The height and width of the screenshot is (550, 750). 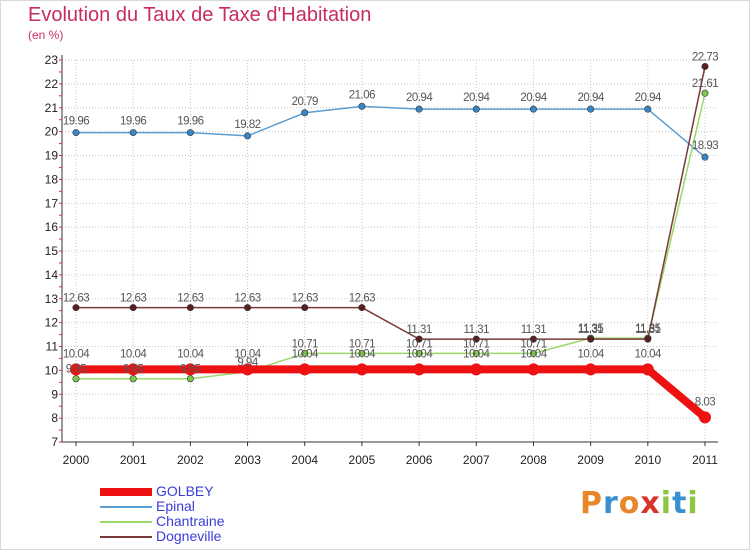 What do you see at coordinates (693, 503) in the screenshot?
I see `logo-letter: i` at bounding box center [693, 503].